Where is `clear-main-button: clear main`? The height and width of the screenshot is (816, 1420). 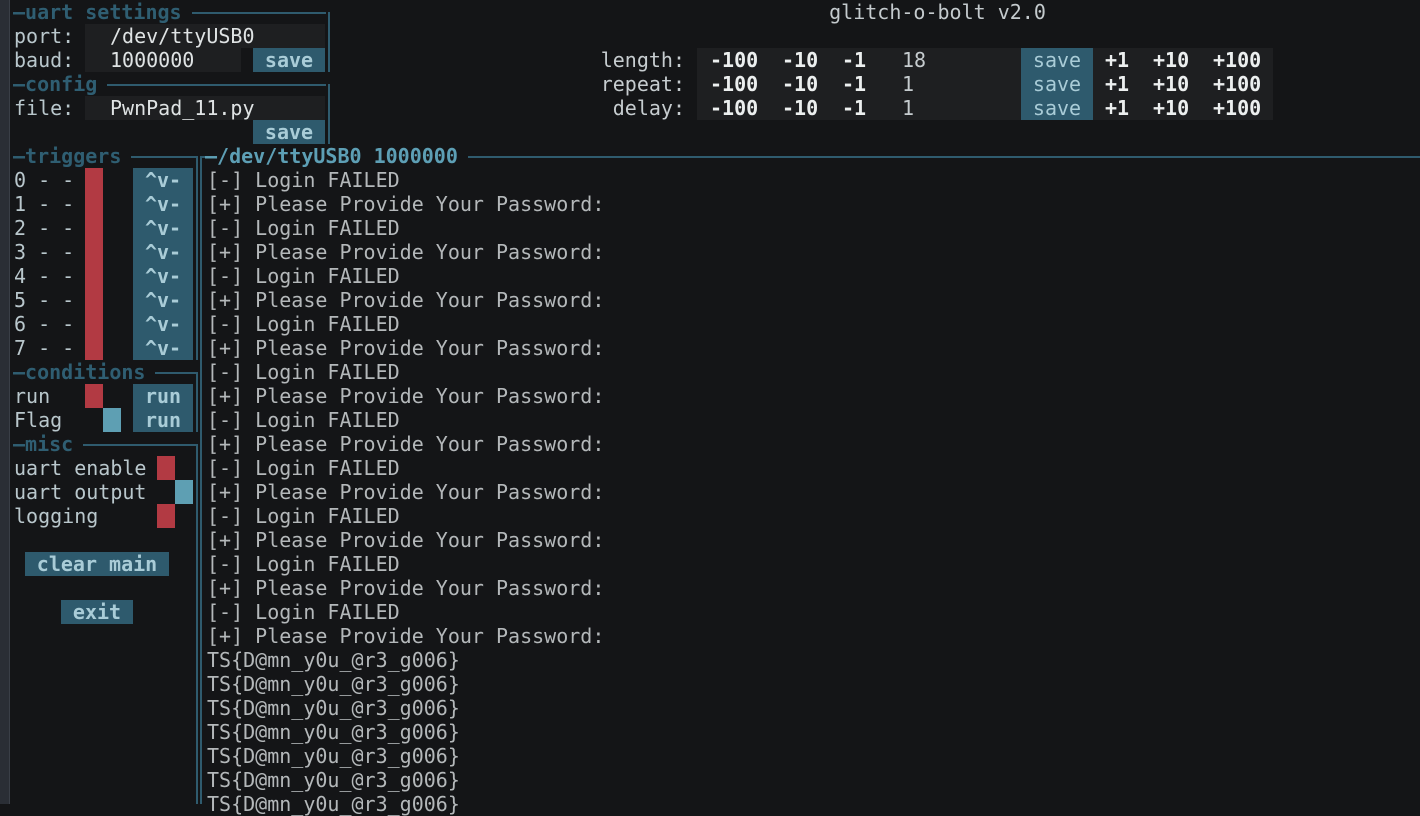
clear-main-button: clear main is located at coordinates (97, 564).